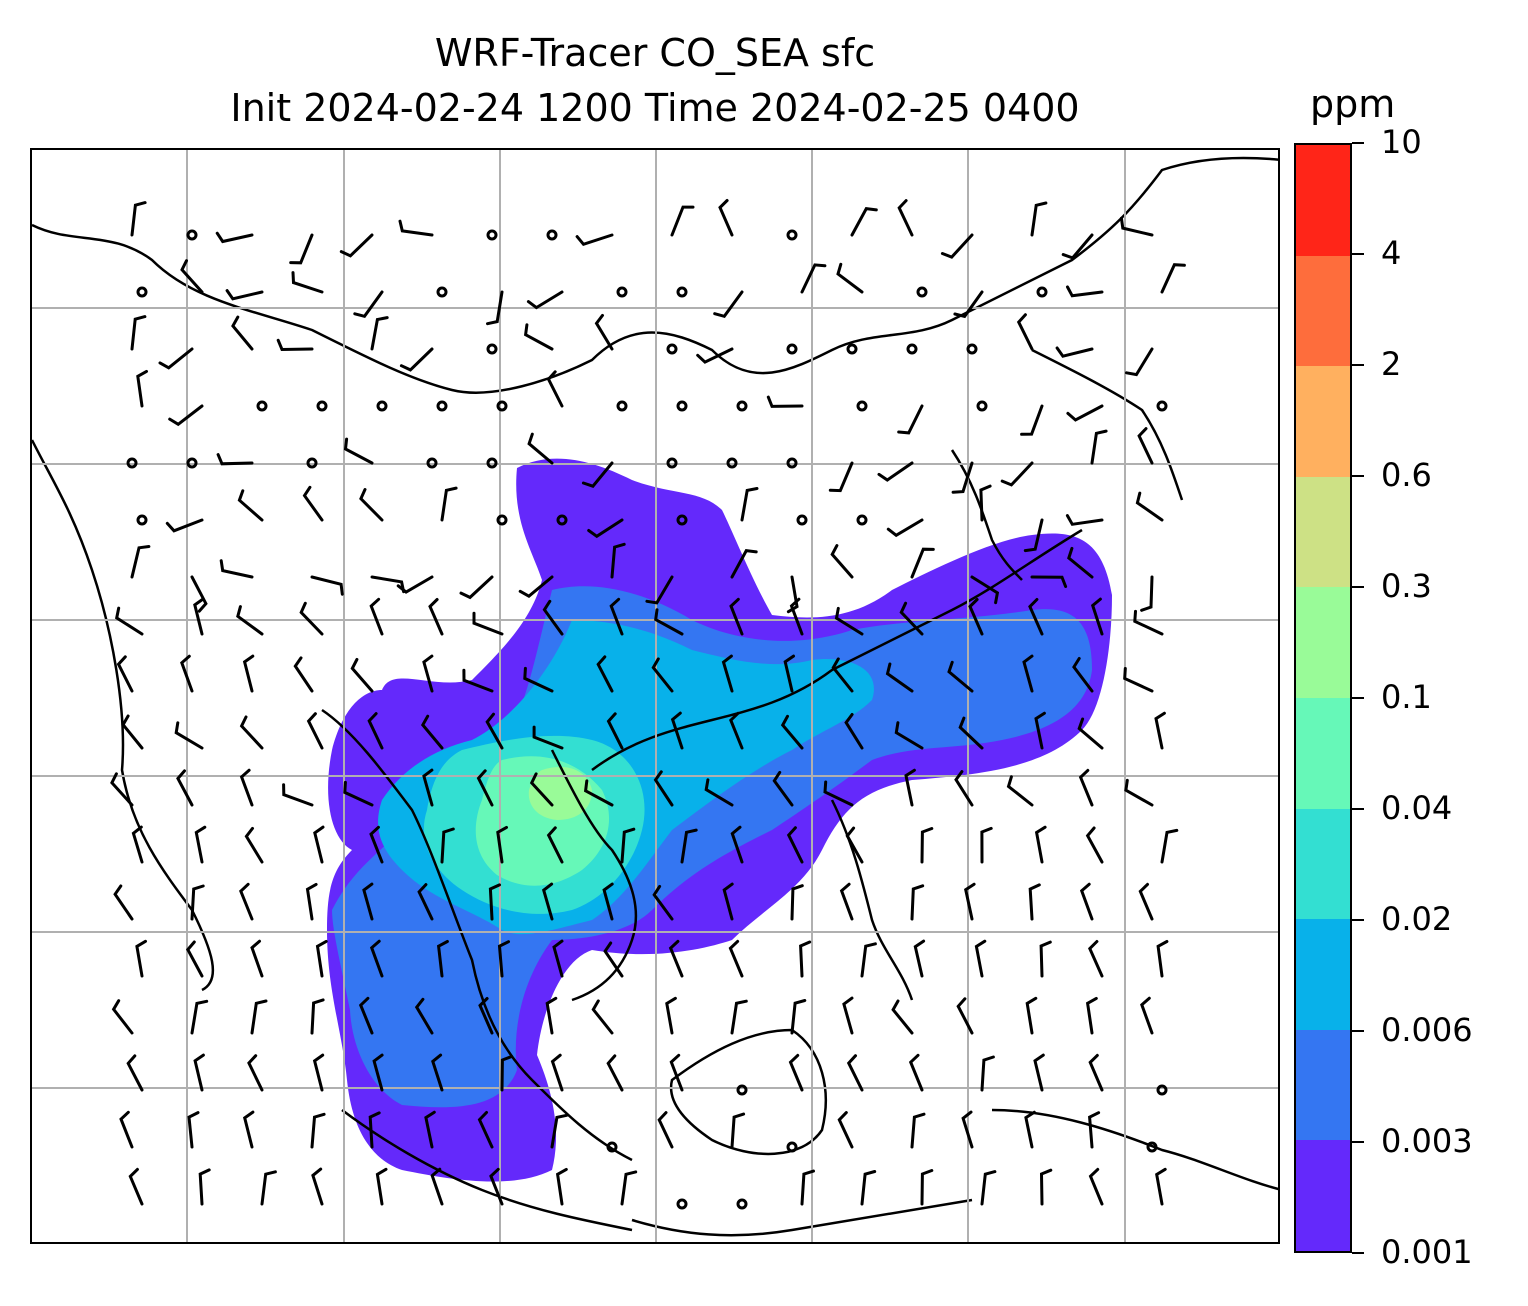 The width and height of the screenshot is (1528, 1306). I want to click on coastline-vietnam, so click(594, 875).